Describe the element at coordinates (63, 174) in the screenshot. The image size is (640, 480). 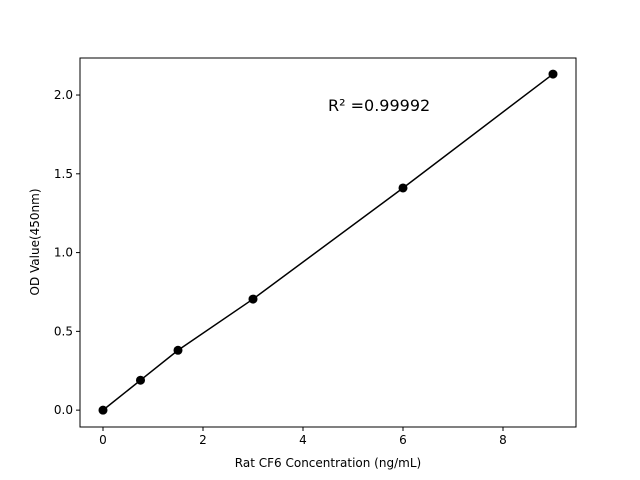
I see `y-tick-label: 1.5` at that location.